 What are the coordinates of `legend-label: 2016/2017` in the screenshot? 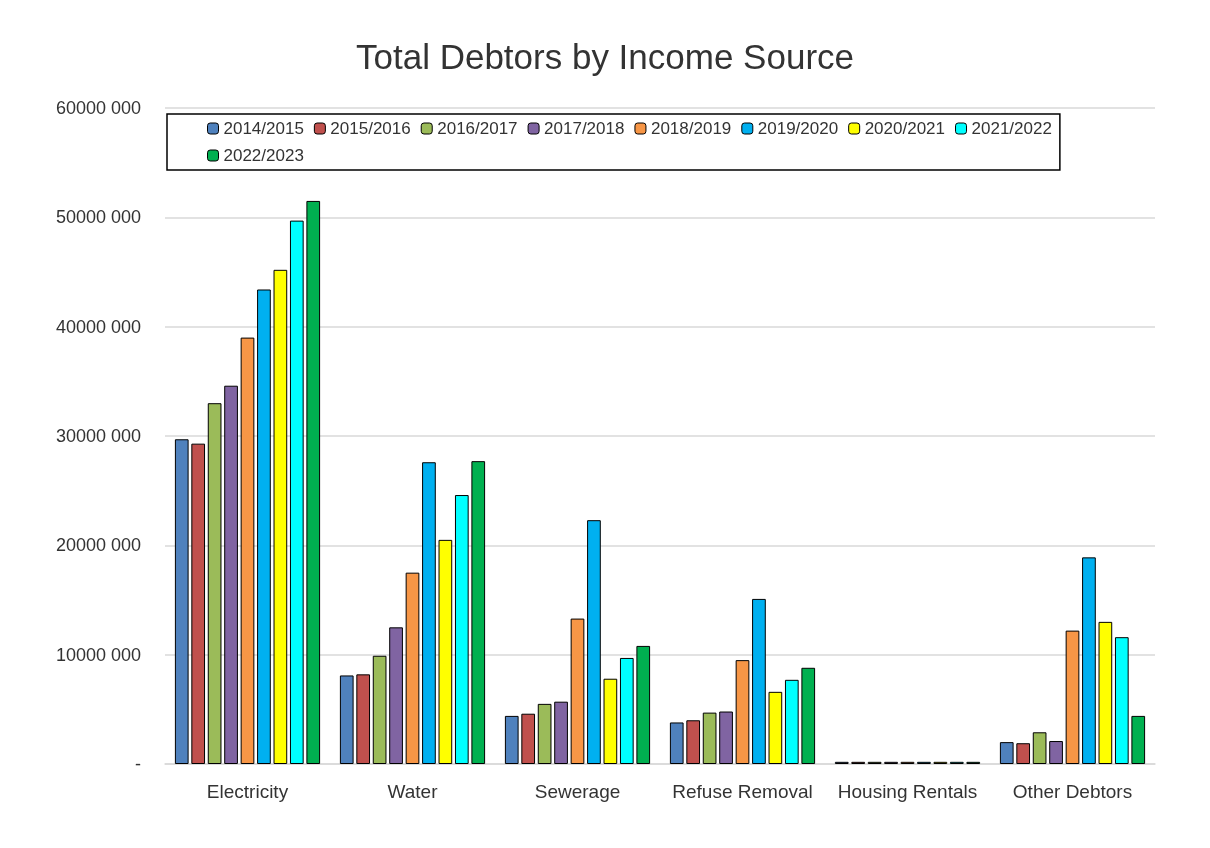 It's located at (477, 128).